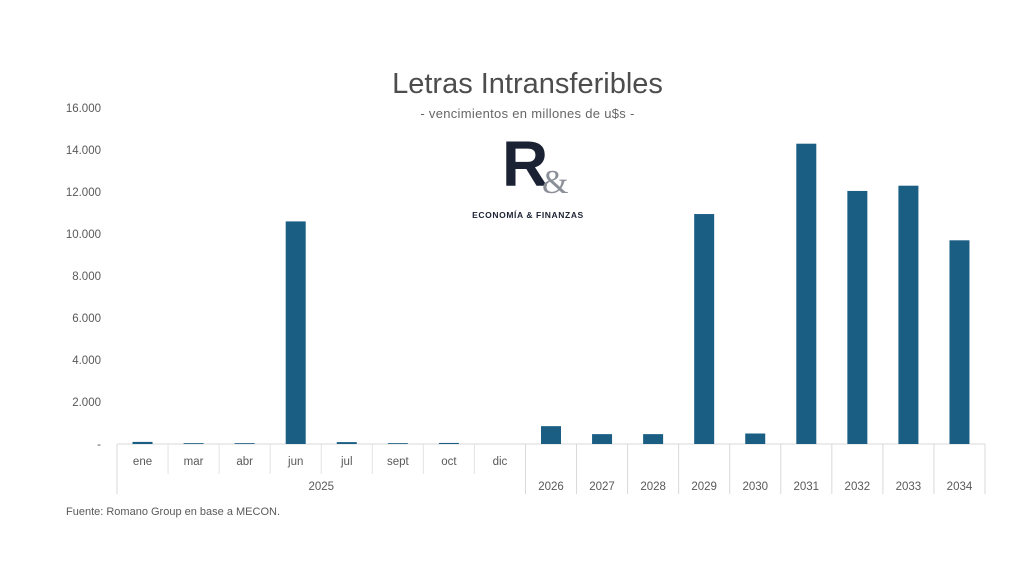 This screenshot has width=1024, height=576. Describe the element at coordinates (244, 443) in the screenshot. I see `bar-abr` at that location.